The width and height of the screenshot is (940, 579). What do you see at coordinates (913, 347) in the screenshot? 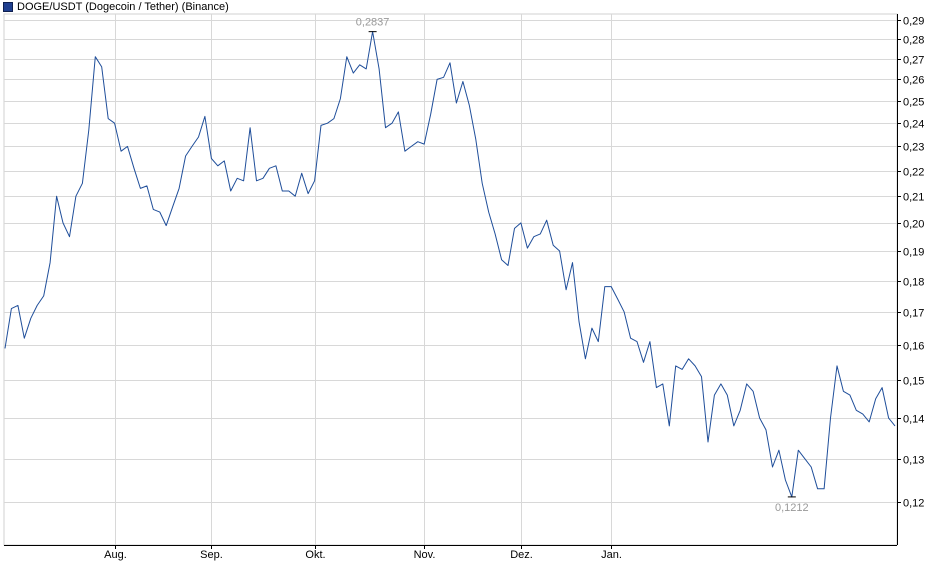
I see `y-tick-label: 0,16` at bounding box center [913, 347].